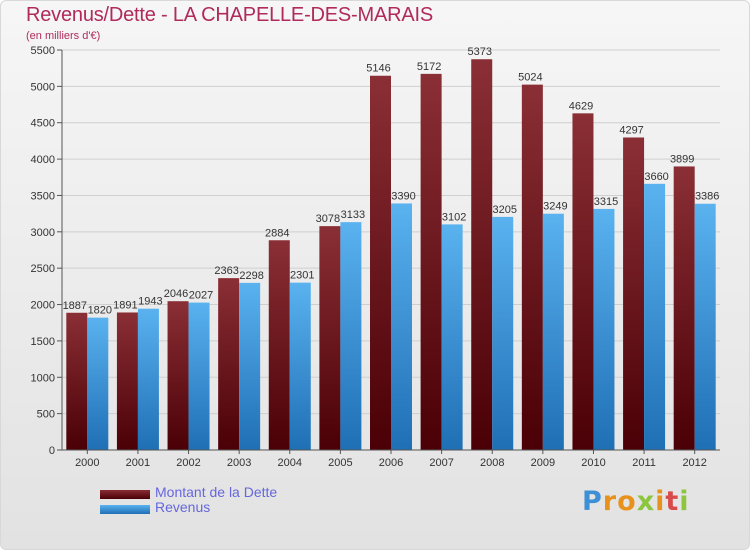 The width and height of the screenshot is (750, 550). What do you see at coordinates (581, 106) in the screenshot?
I see `label-dette-2010: 4629` at bounding box center [581, 106].